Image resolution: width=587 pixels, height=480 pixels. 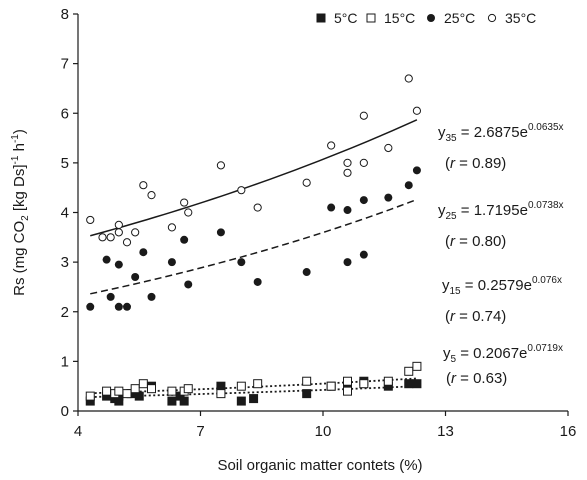 I want to click on legend-marker-25c, so click(x=431, y=18).